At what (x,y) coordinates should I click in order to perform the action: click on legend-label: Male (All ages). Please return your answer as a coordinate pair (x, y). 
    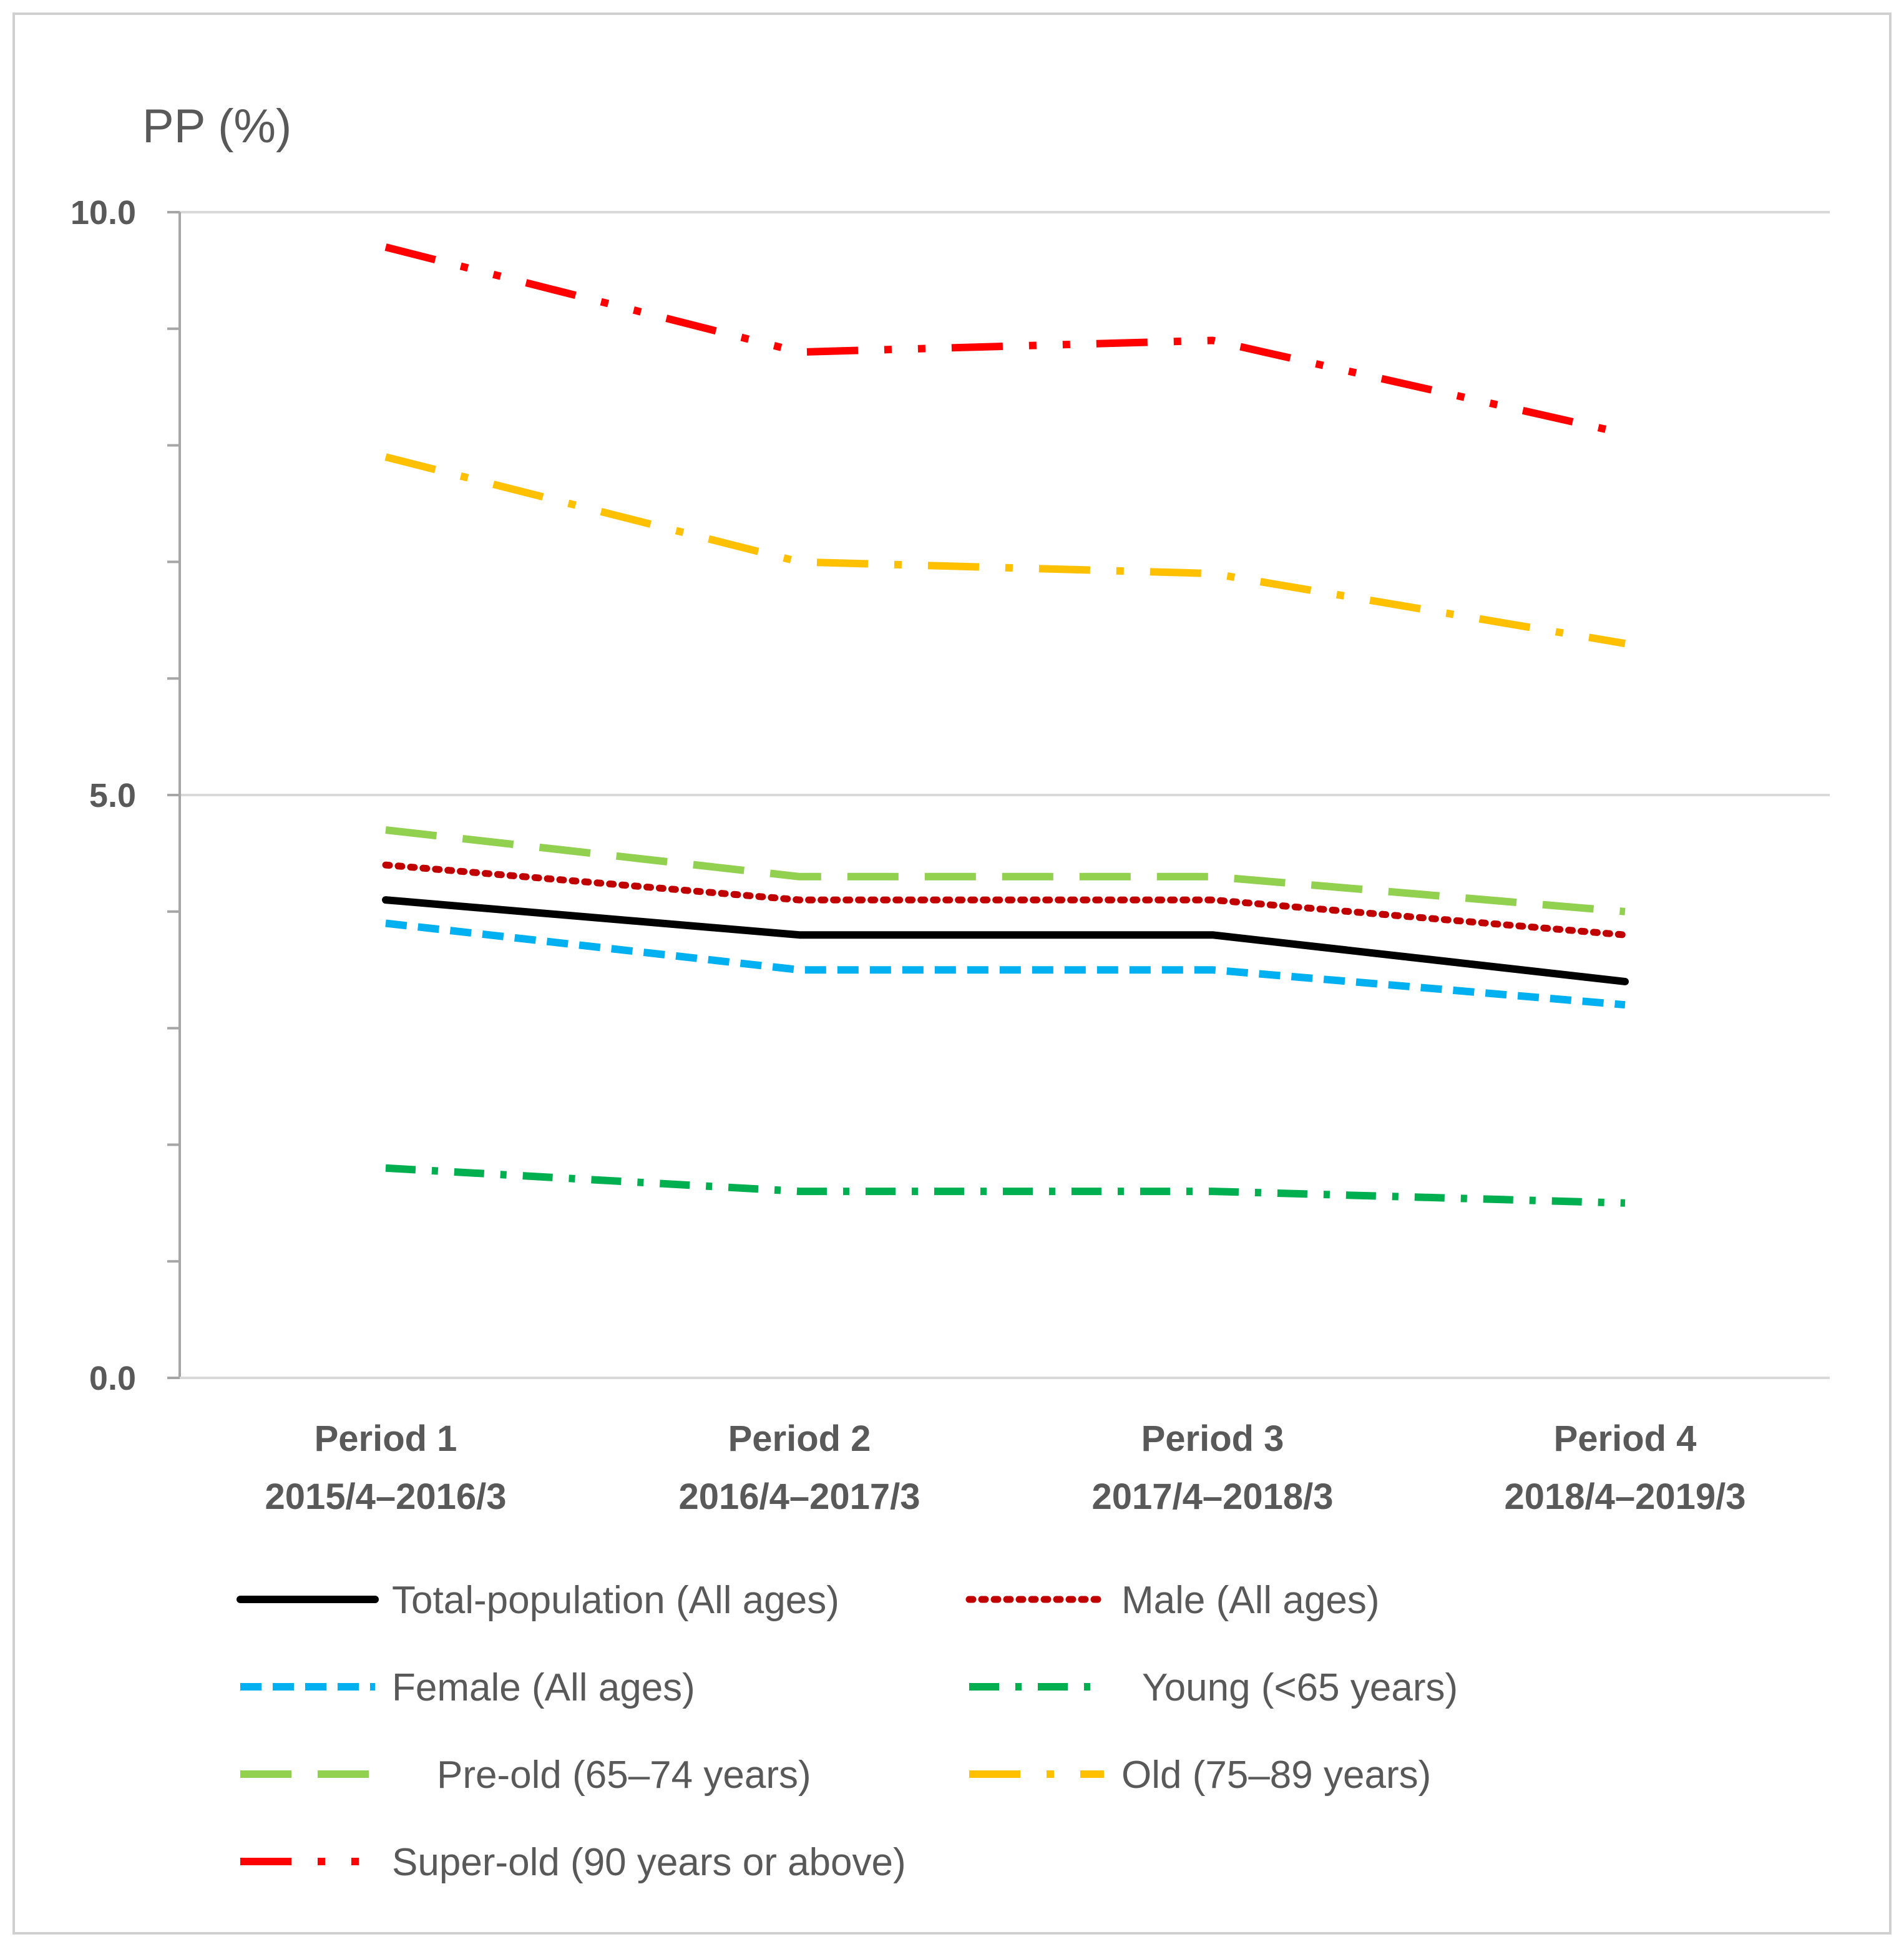
    Looking at the image, I should click on (1250, 1600).